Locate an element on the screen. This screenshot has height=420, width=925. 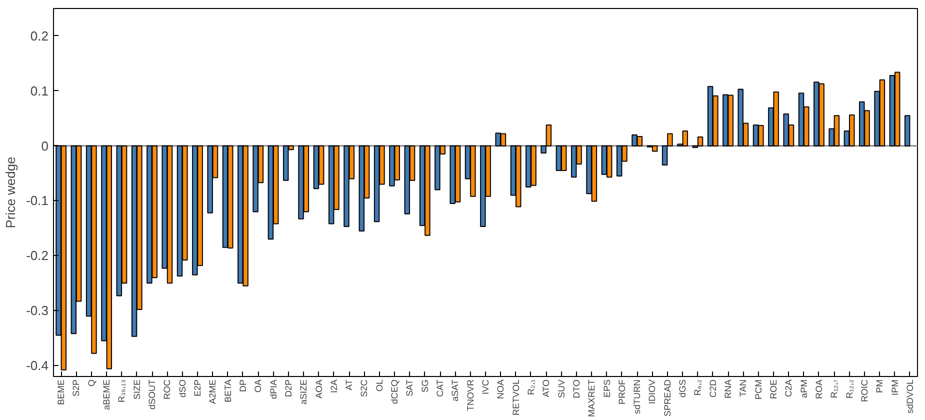
x-tick-label: IDIOV is located at coordinates (652, 391).